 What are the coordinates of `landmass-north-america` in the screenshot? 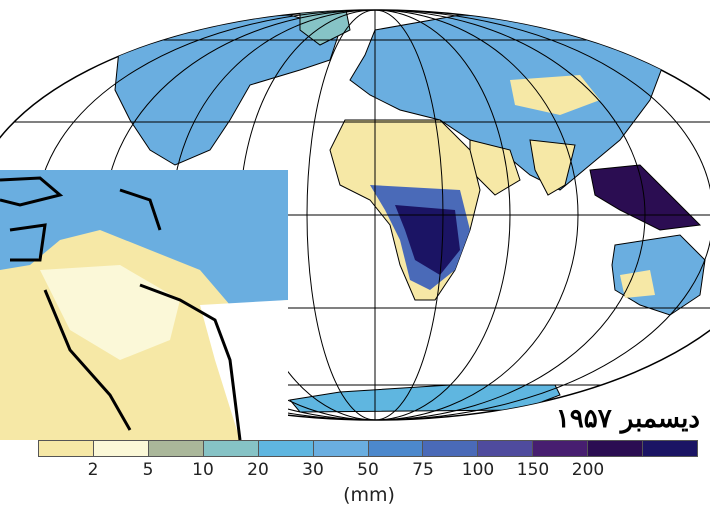 It's located at (227, 90).